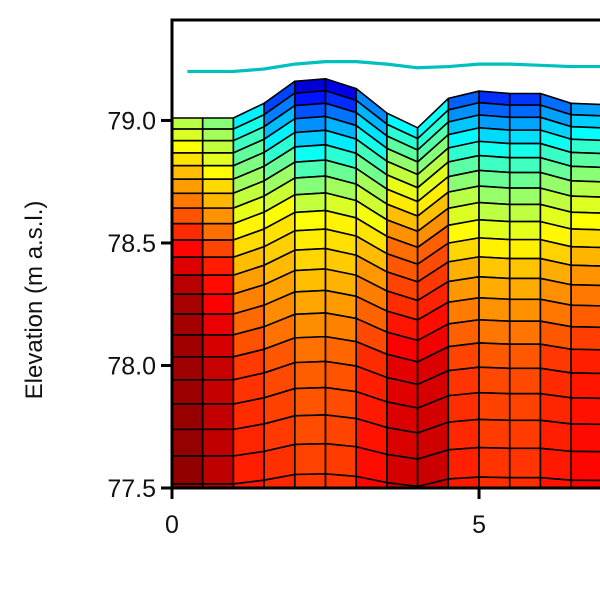  I want to click on y-tick-label: 78.5, so click(131, 244).